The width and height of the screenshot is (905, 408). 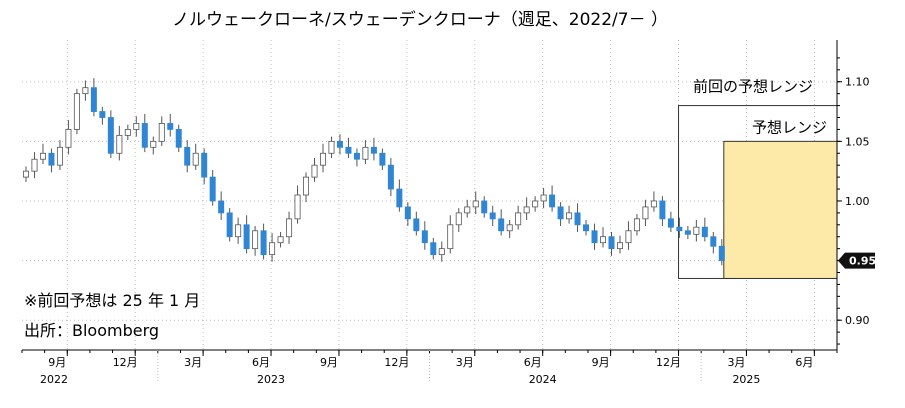 I want to click on chart-title: ノルウェークローネ/スウェーデンクローナ（週足、2022/7－ ）, so click(x=420, y=19).